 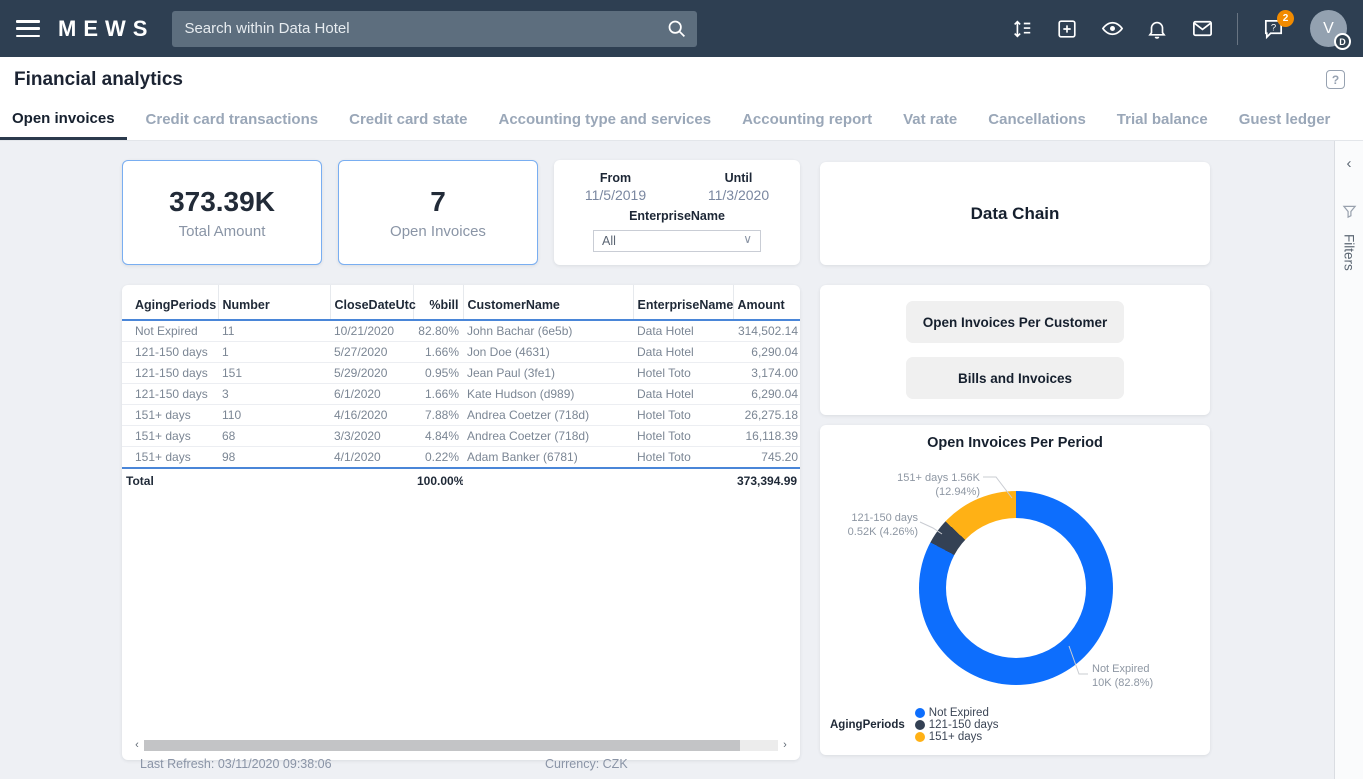 What do you see at coordinates (63, 119) in the screenshot?
I see `tab-open-invoices: Open invoices` at bounding box center [63, 119].